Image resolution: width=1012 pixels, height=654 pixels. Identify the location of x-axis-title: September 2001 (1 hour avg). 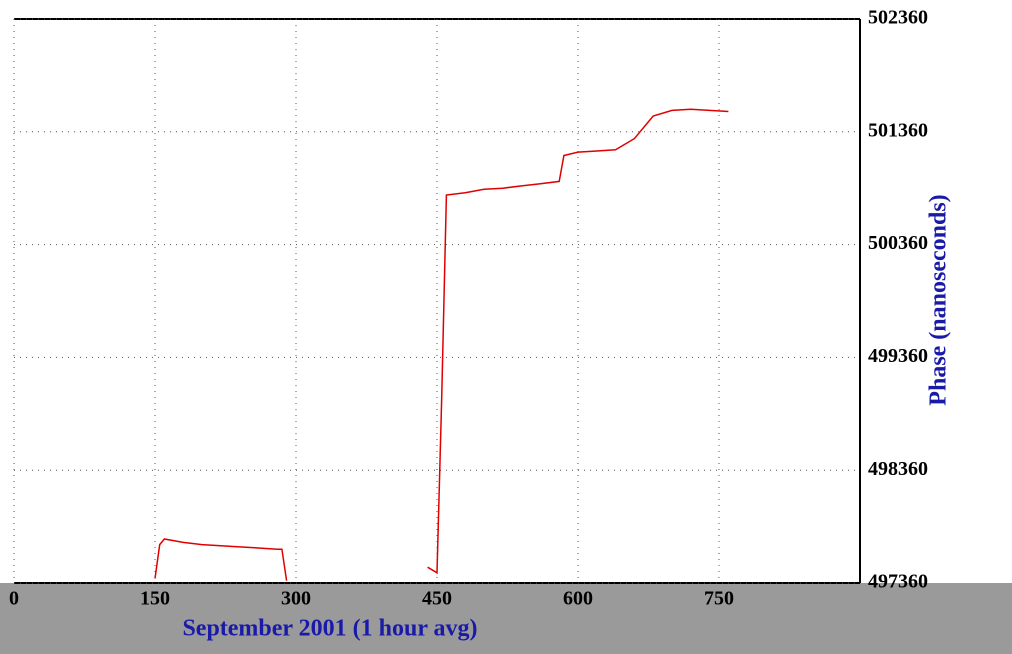
(329, 629).